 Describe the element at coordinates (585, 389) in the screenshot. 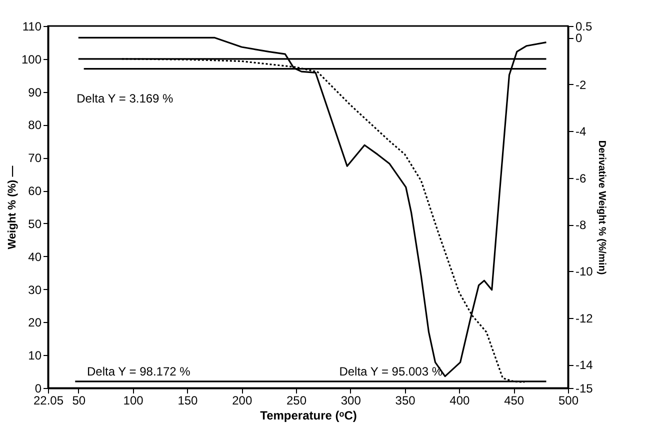

I see `y2-tick-label: -15` at that location.